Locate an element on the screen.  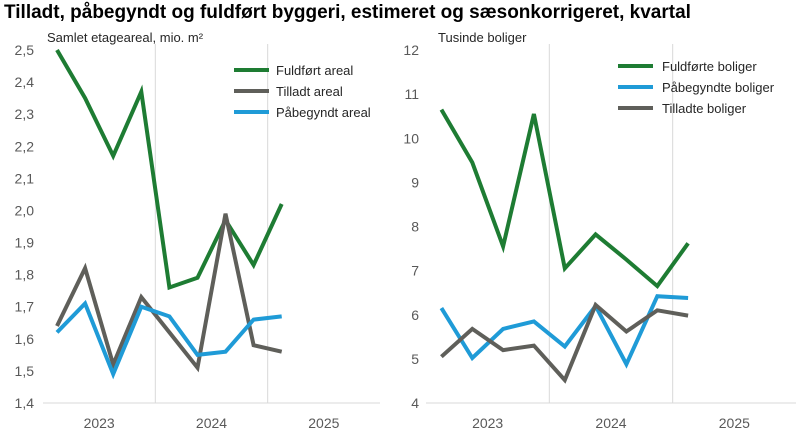
y-tick-label: 12 is located at coordinates (411, 50).